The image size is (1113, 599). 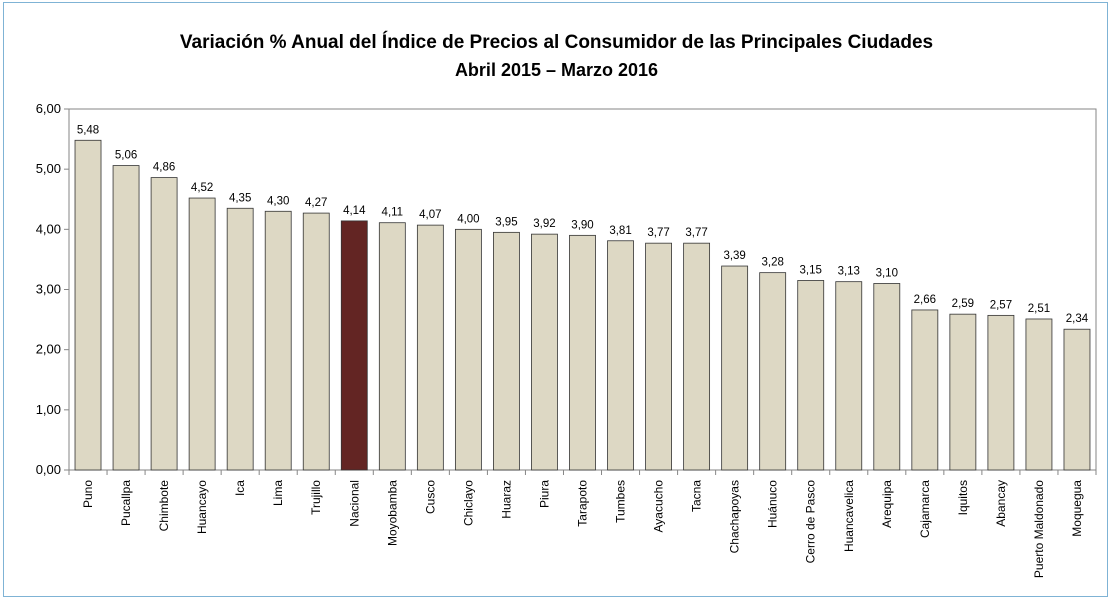 I want to click on x-tick-label: Ica, so click(x=240, y=488).